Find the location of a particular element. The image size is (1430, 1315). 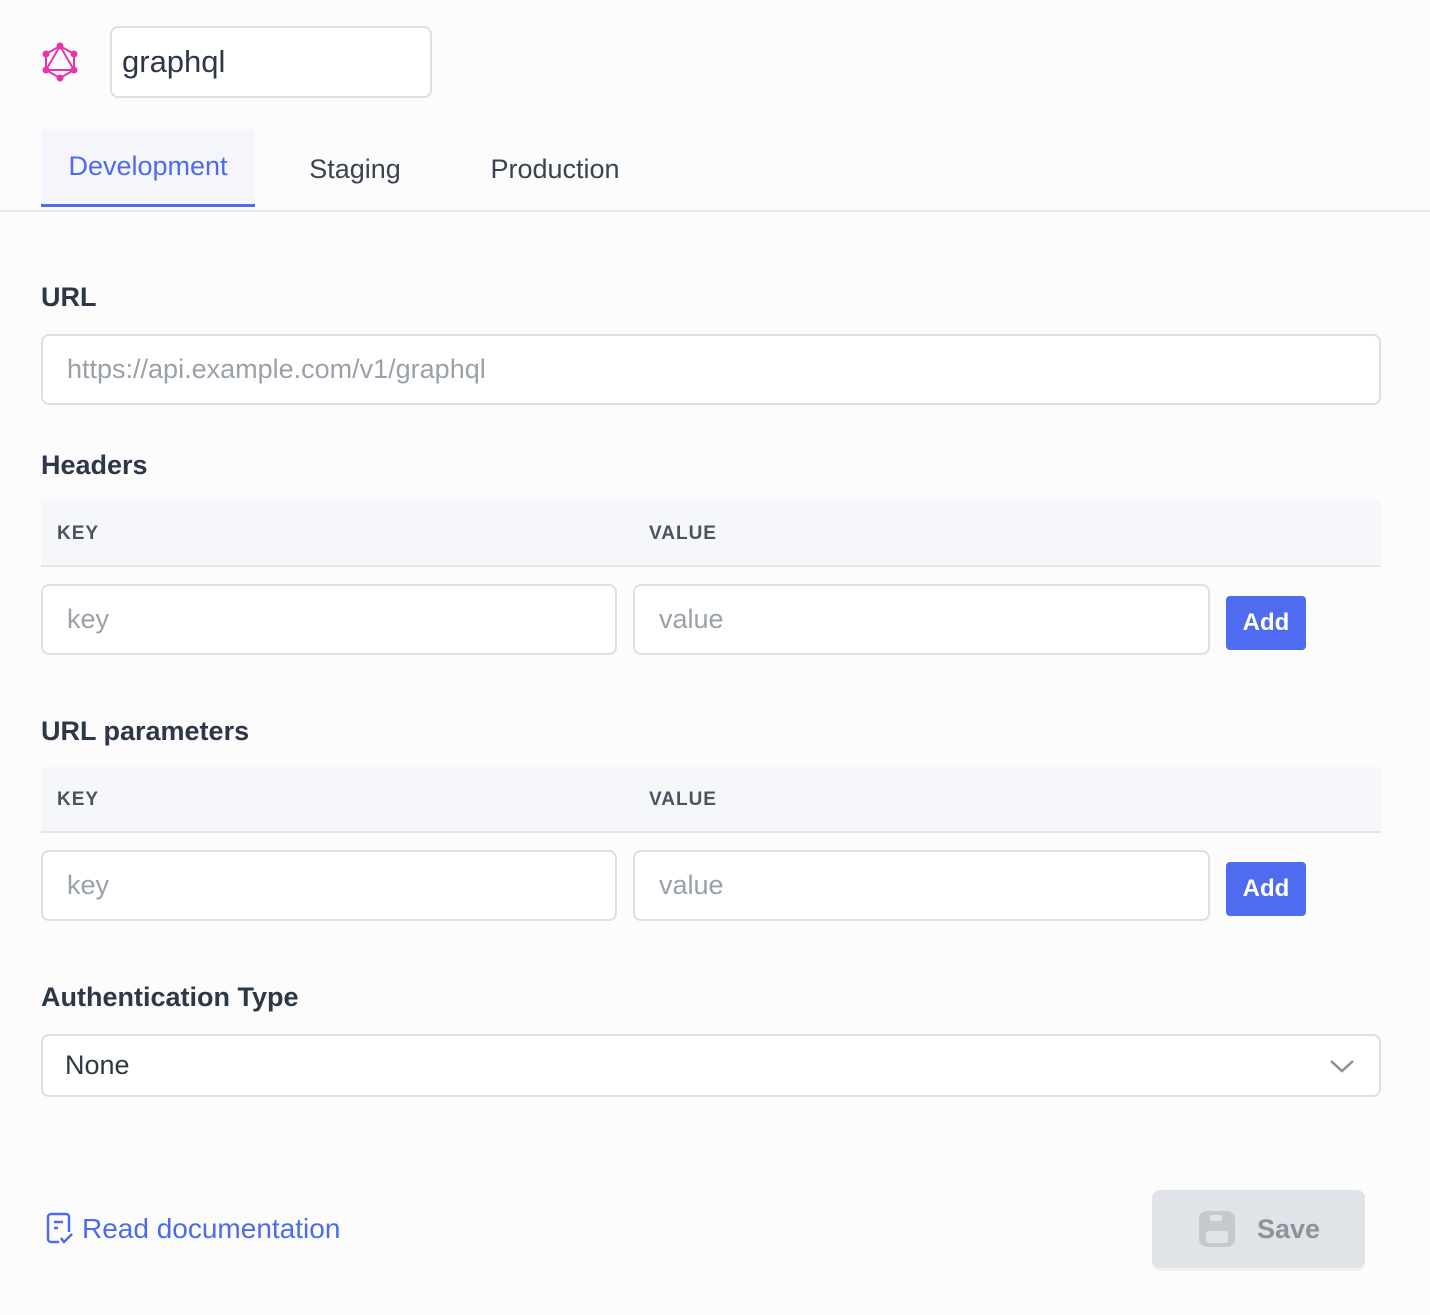

read-documentation-label: Read documentation is located at coordinates (211, 1228).